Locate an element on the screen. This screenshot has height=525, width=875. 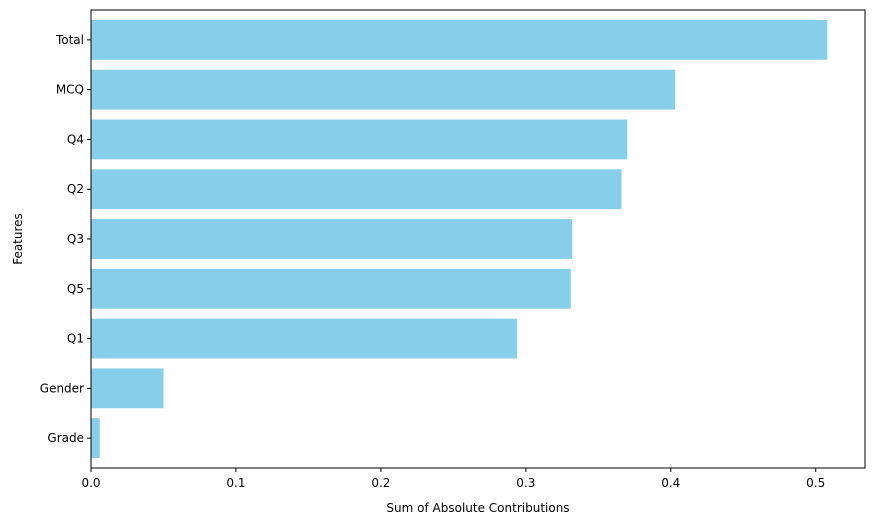
bar-q2 is located at coordinates (356, 189).